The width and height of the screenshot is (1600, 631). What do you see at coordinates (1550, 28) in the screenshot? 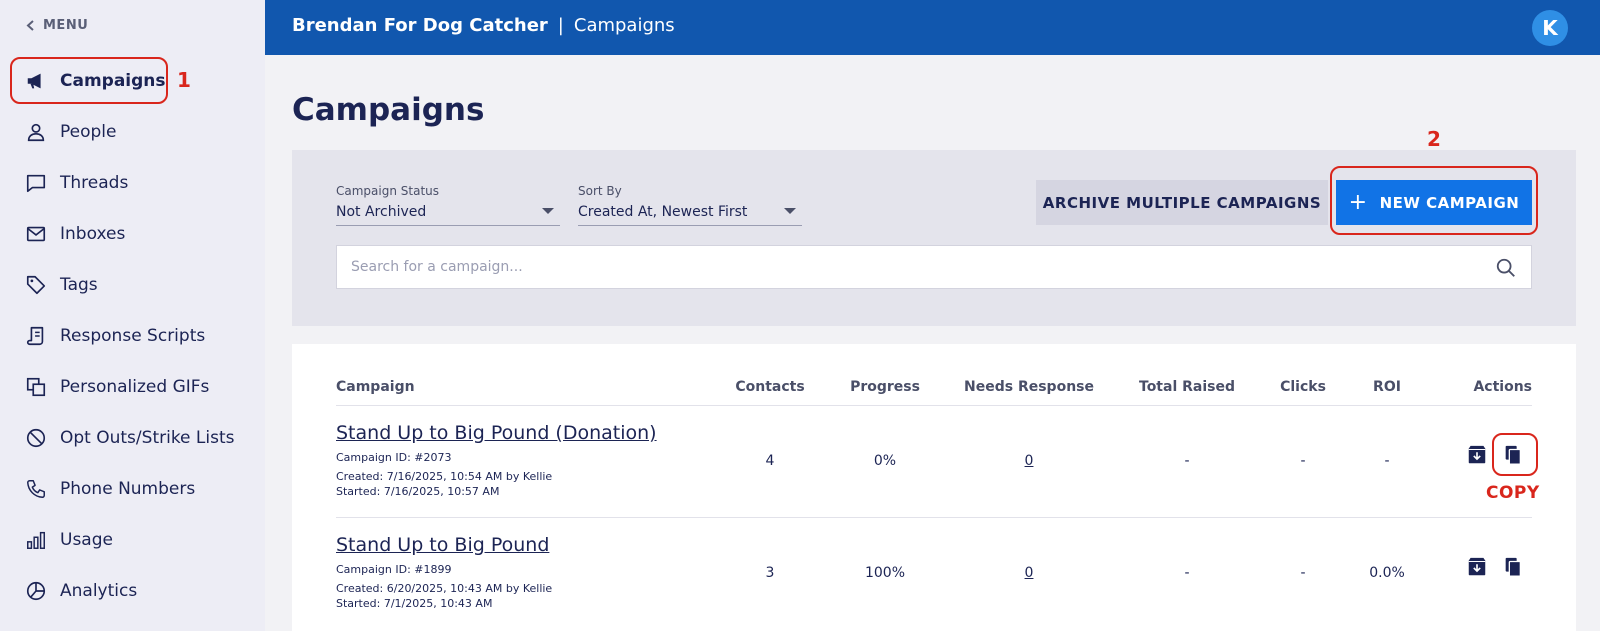
I see `avatar: K` at bounding box center [1550, 28].